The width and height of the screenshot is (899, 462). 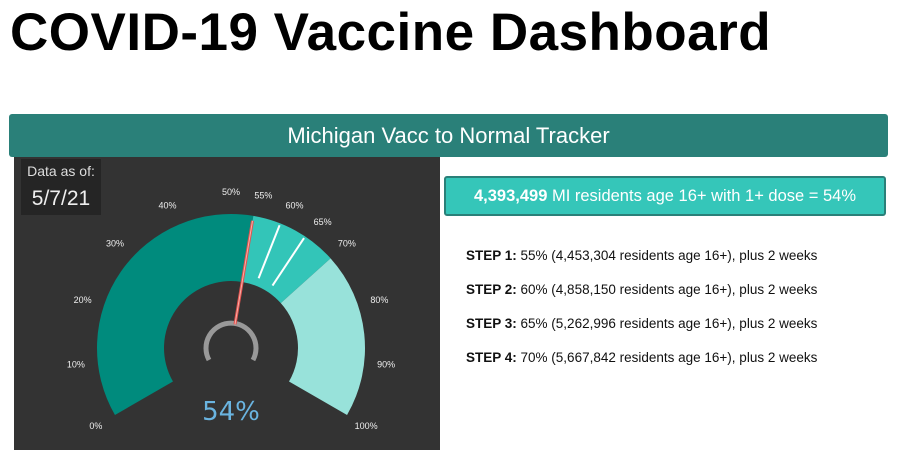 What do you see at coordinates (366, 426) in the screenshot?
I see `gauge-tick-label: 100%` at bounding box center [366, 426].